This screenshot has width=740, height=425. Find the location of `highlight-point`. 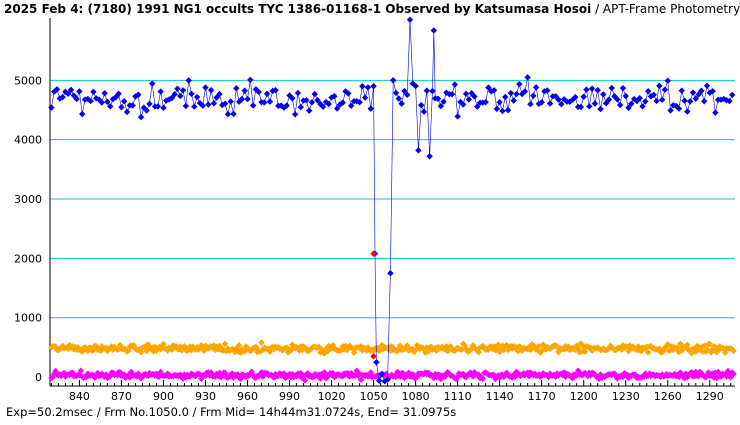

highlight-point is located at coordinates (373, 253).